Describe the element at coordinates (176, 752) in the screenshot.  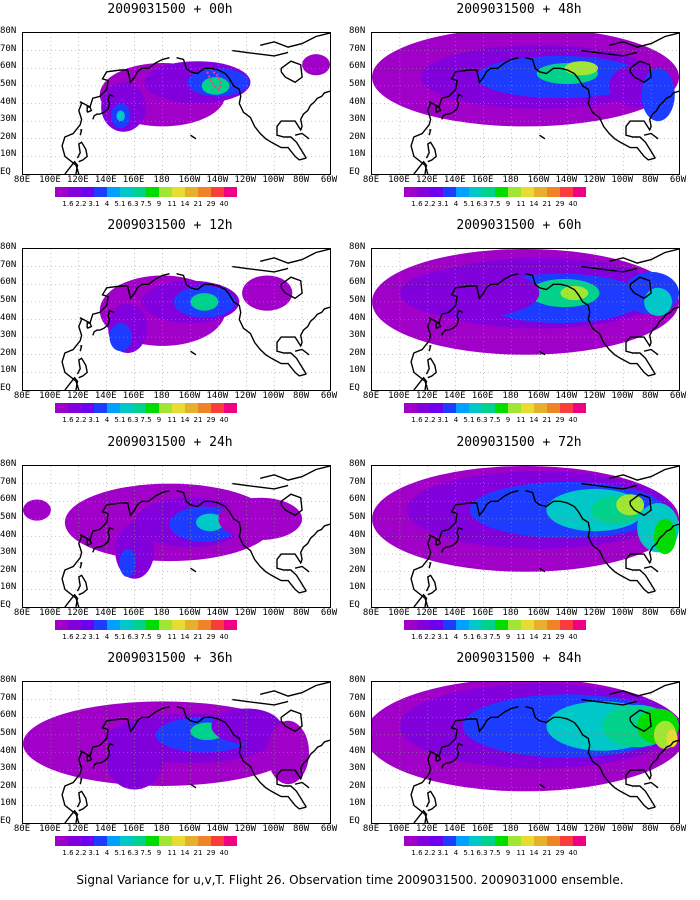
I see `map-svg` at that location.